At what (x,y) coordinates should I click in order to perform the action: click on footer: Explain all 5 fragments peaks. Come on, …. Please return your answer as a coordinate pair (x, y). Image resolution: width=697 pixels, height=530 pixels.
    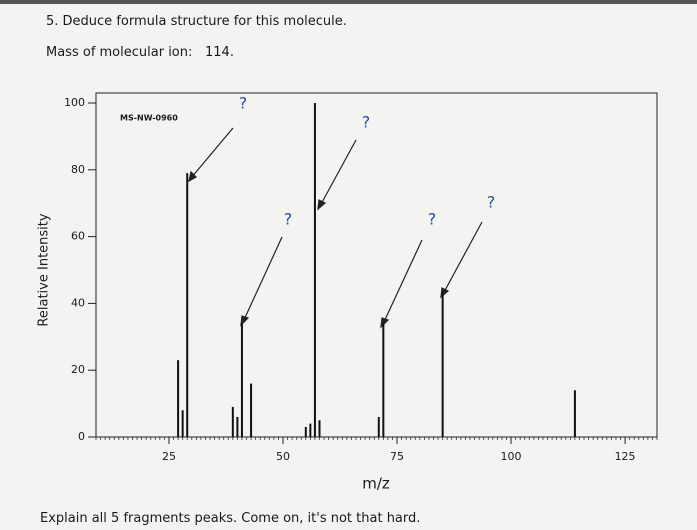
    Looking at the image, I should click on (230, 518).